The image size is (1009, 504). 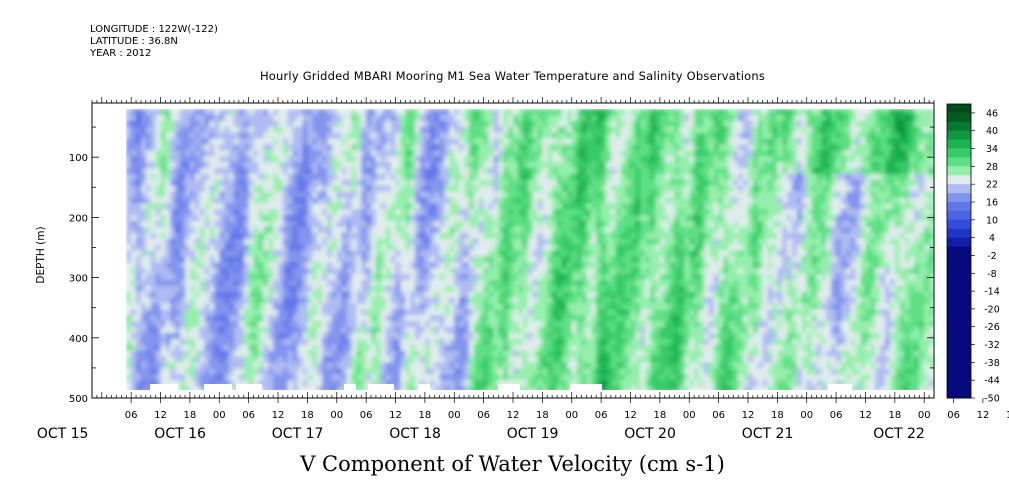 I want to click on x-day-label: OCT 22, so click(x=899, y=434).